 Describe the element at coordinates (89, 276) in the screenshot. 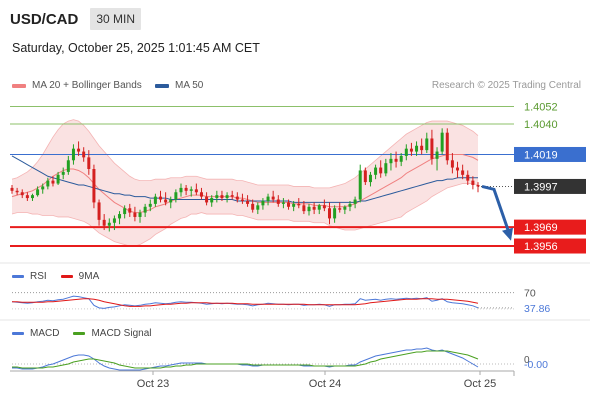

I see `rsi-ma-legend-label: 9MA` at that location.